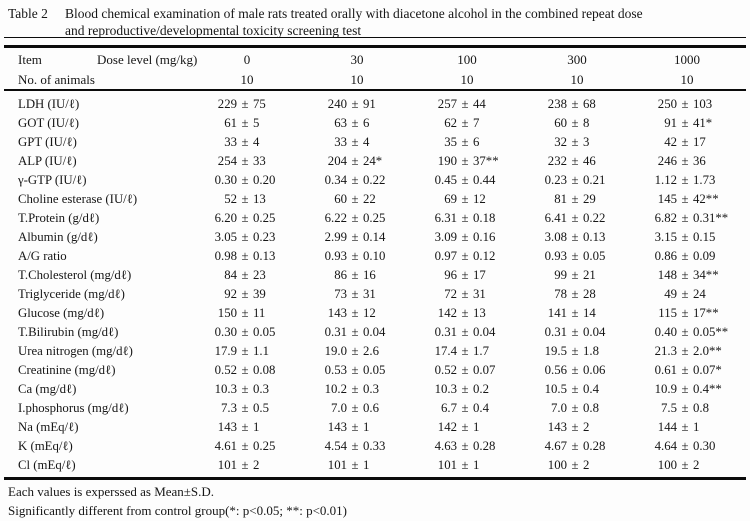  I want to click on mean-value: 257, so click(447, 104).